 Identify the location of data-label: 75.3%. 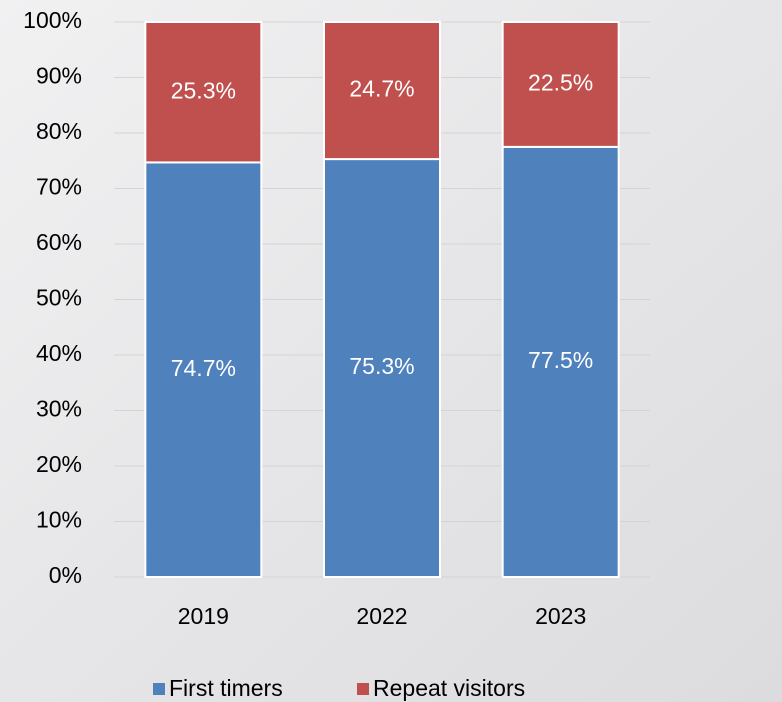
(381, 366).